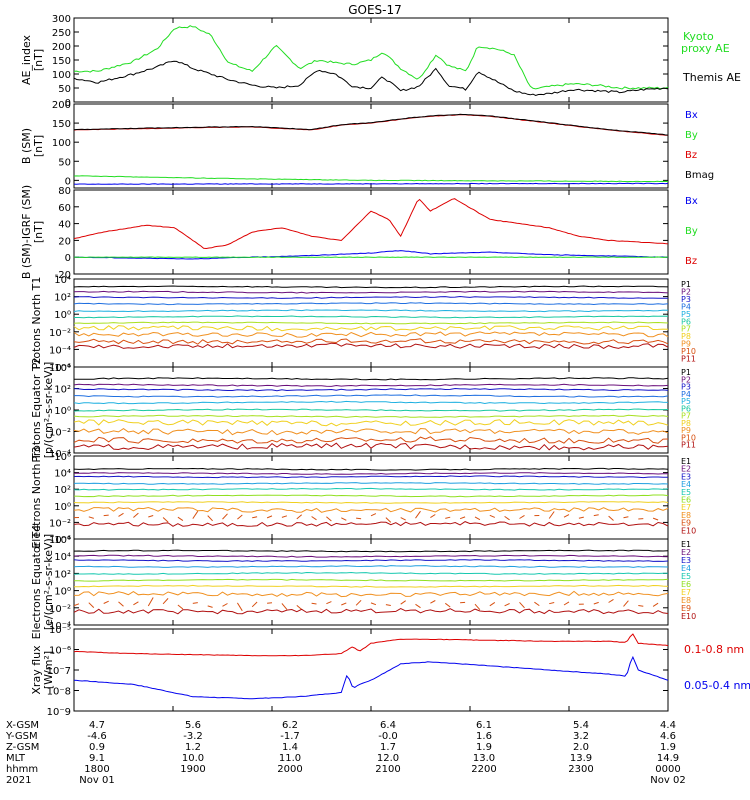 The width and height of the screenshot is (750, 800). I want to click on legend-entry: P1, so click(686, 372).